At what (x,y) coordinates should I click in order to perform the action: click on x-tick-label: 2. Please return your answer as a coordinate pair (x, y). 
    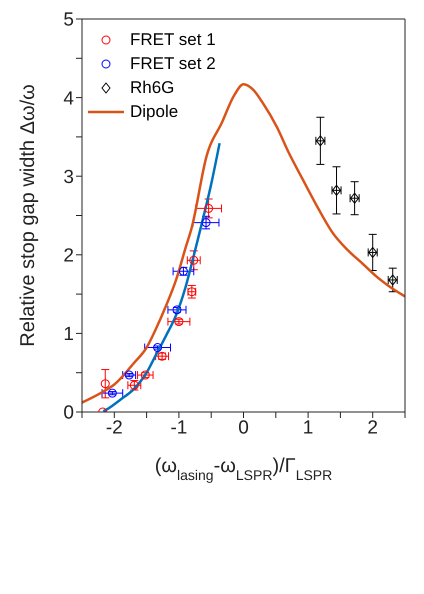
    Looking at the image, I should click on (372, 427).